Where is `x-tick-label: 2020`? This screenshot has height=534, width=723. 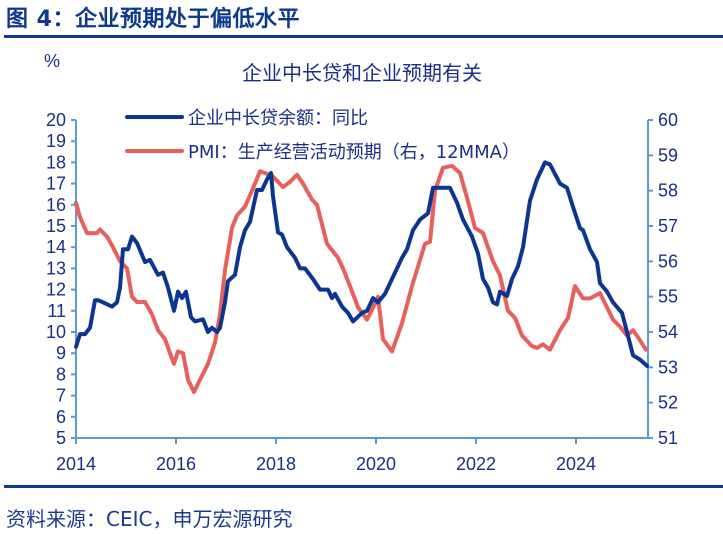 x-tick-label: 2020 is located at coordinates (376, 464).